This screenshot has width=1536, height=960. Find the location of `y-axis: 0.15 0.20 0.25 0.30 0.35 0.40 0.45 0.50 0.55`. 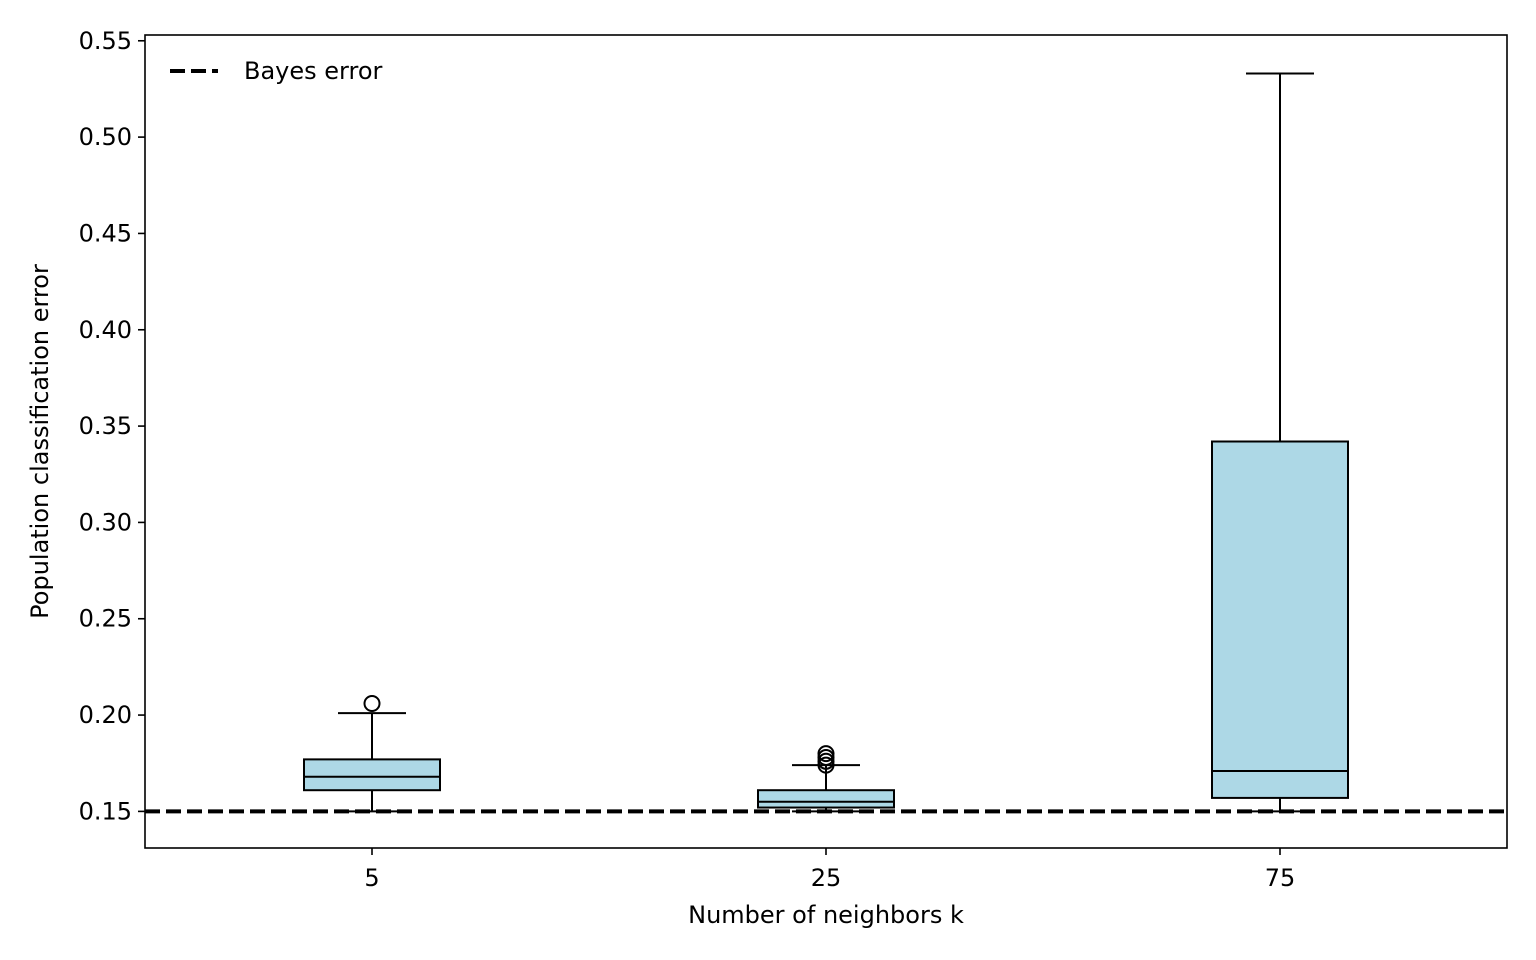

y-axis: 0.15 0.20 0.25 0.30 0.35 0.40 0.45 0.50 0.55 is located at coordinates (112, 426).